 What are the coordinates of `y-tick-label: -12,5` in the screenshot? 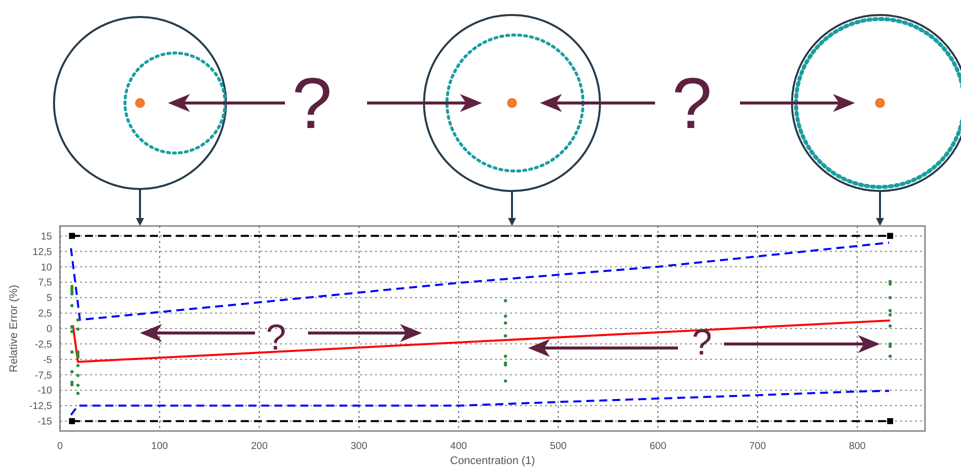 It's located at (40, 406).